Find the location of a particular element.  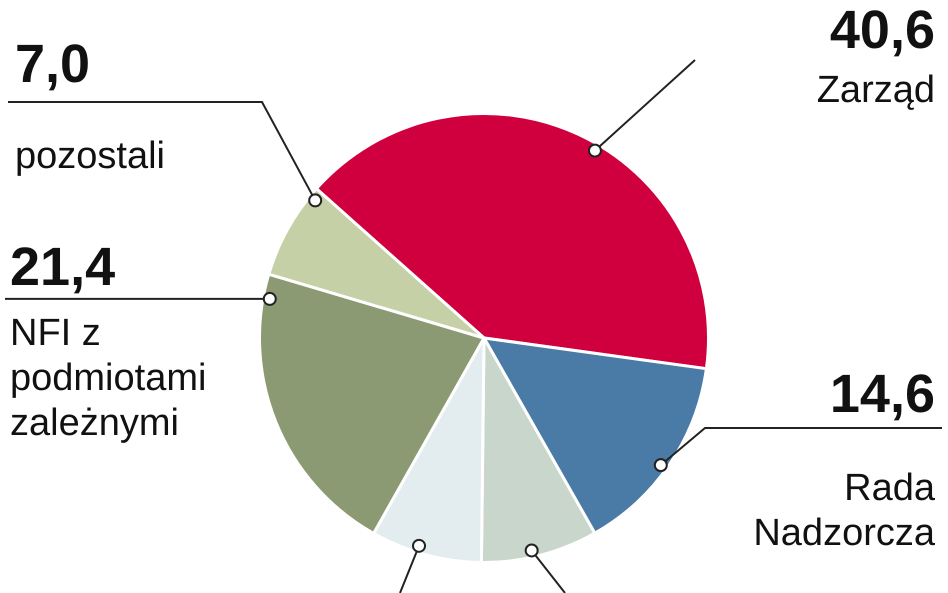

slice-label: pozostali is located at coordinates (90, 156).